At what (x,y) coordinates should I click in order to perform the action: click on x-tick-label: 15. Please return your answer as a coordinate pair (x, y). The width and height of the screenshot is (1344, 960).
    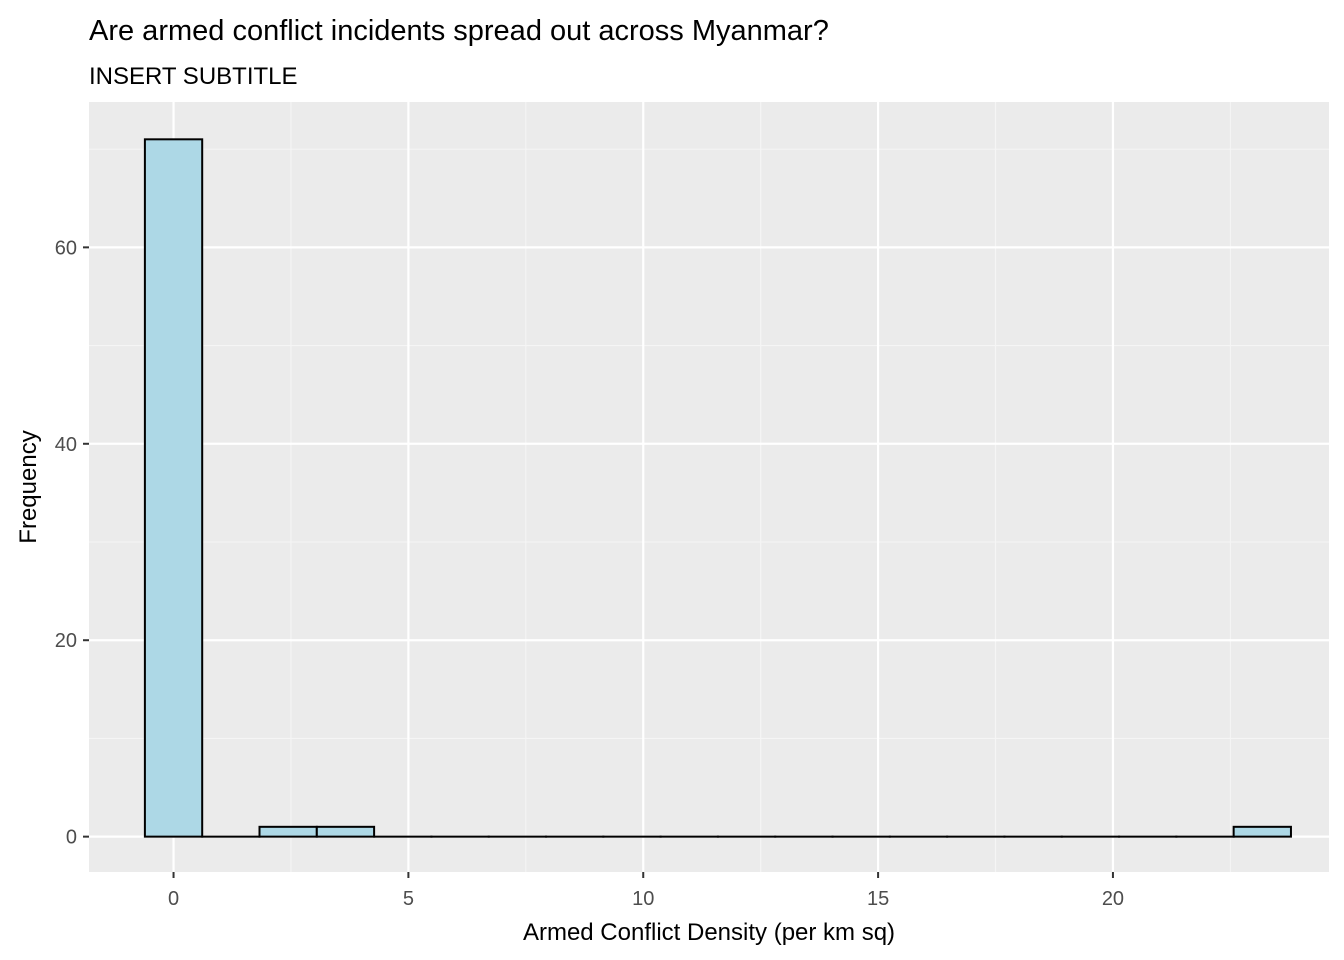
    Looking at the image, I should click on (878, 899).